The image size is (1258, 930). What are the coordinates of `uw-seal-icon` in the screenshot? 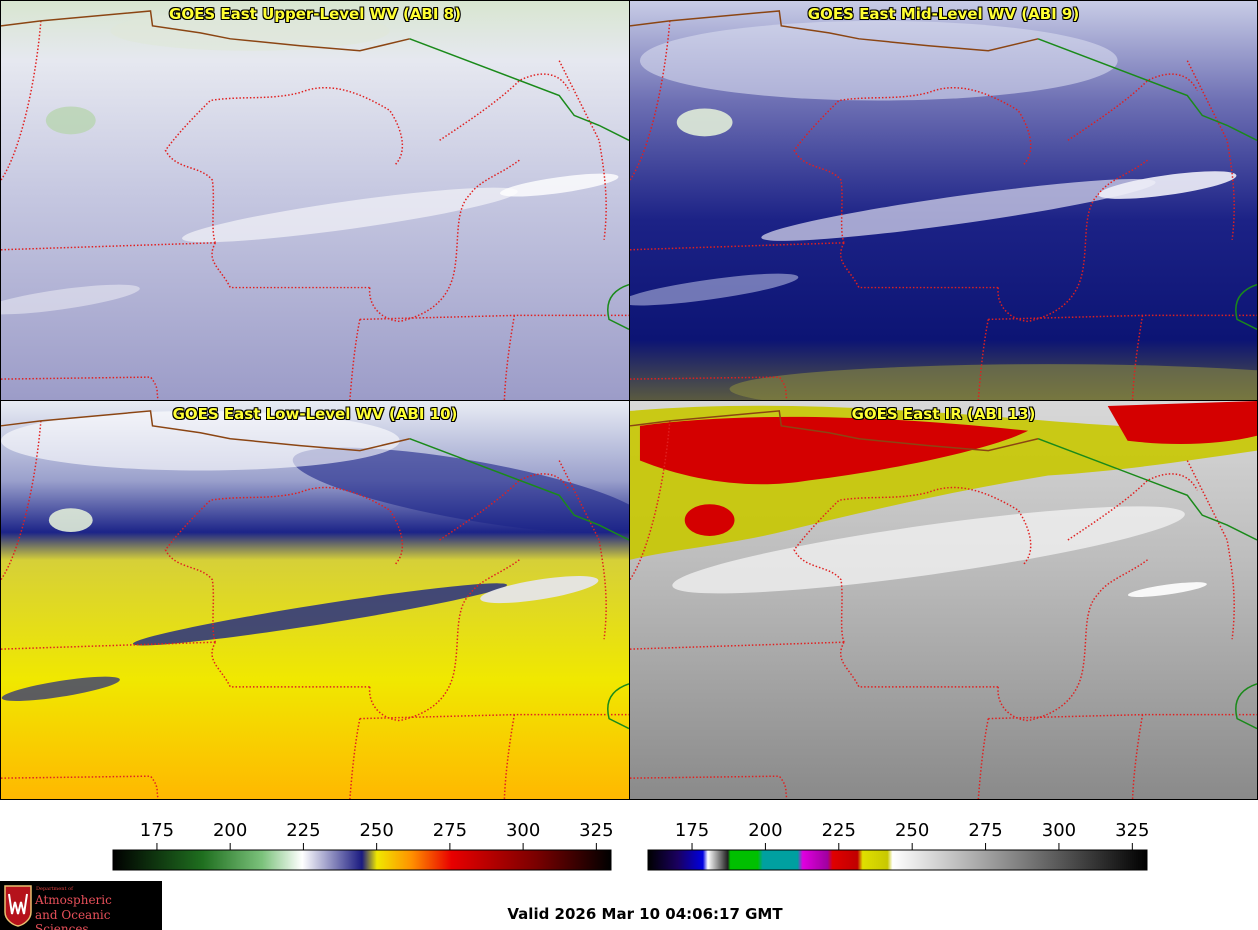 It's located at (18, 906).